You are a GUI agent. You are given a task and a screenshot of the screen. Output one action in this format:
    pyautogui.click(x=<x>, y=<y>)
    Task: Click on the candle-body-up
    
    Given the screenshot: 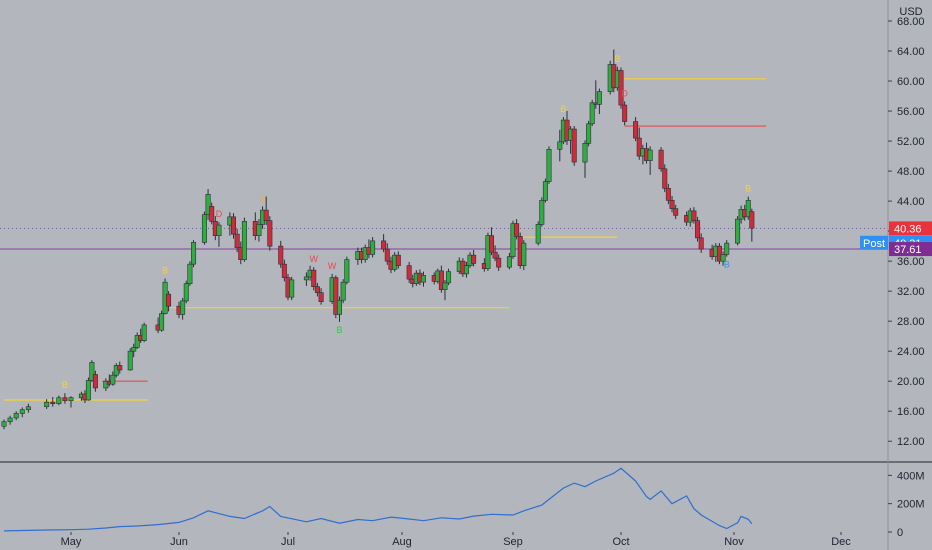 What is the action you would take?
    pyautogui.click(x=22, y=411)
    